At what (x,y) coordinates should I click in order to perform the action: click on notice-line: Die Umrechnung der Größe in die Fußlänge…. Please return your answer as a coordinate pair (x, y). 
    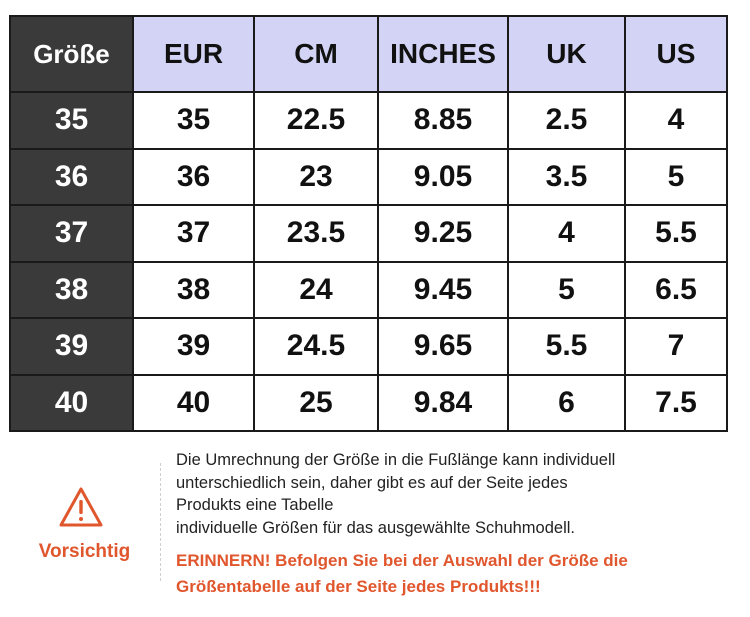
    Looking at the image, I should click on (396, 460).